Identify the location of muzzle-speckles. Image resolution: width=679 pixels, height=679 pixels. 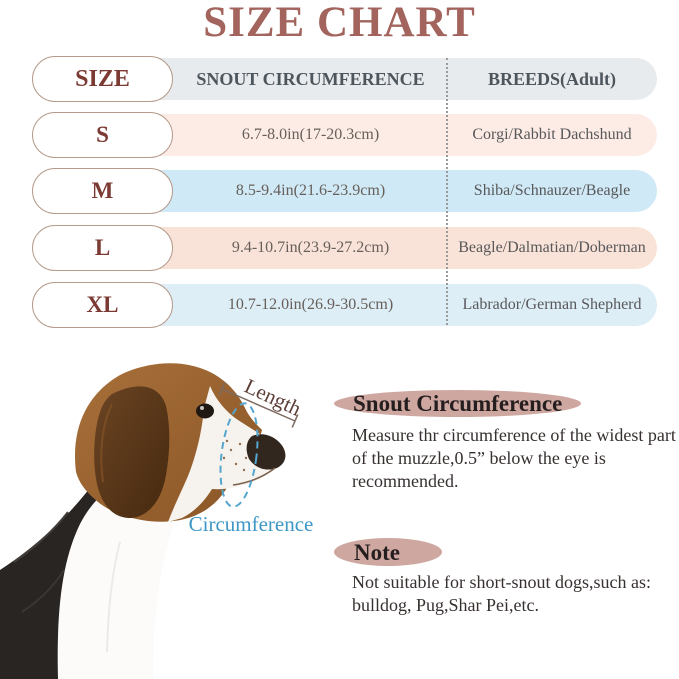
(235, 455).